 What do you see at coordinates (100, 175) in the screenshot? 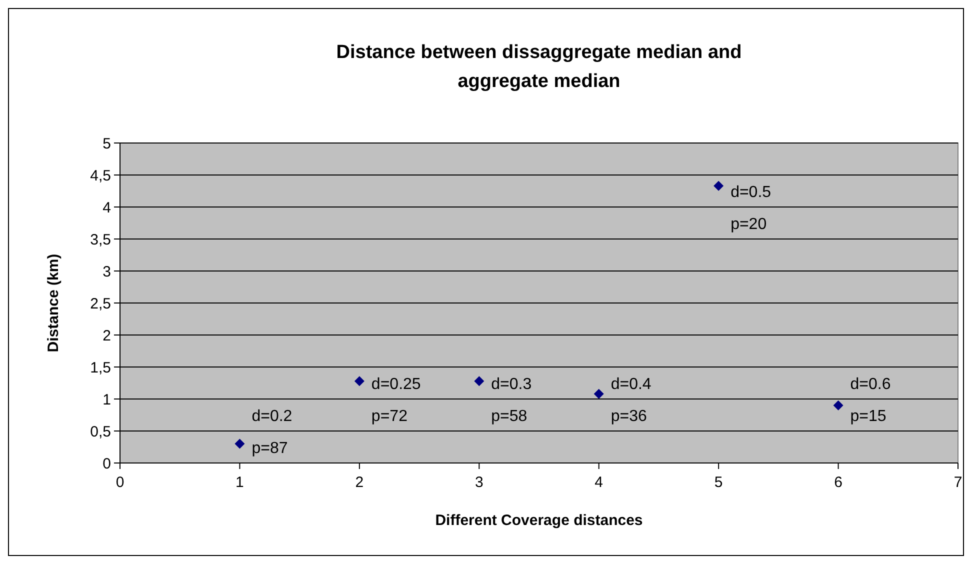
I see `y-tick-label: 4,5` at bounding box center [100, 175].